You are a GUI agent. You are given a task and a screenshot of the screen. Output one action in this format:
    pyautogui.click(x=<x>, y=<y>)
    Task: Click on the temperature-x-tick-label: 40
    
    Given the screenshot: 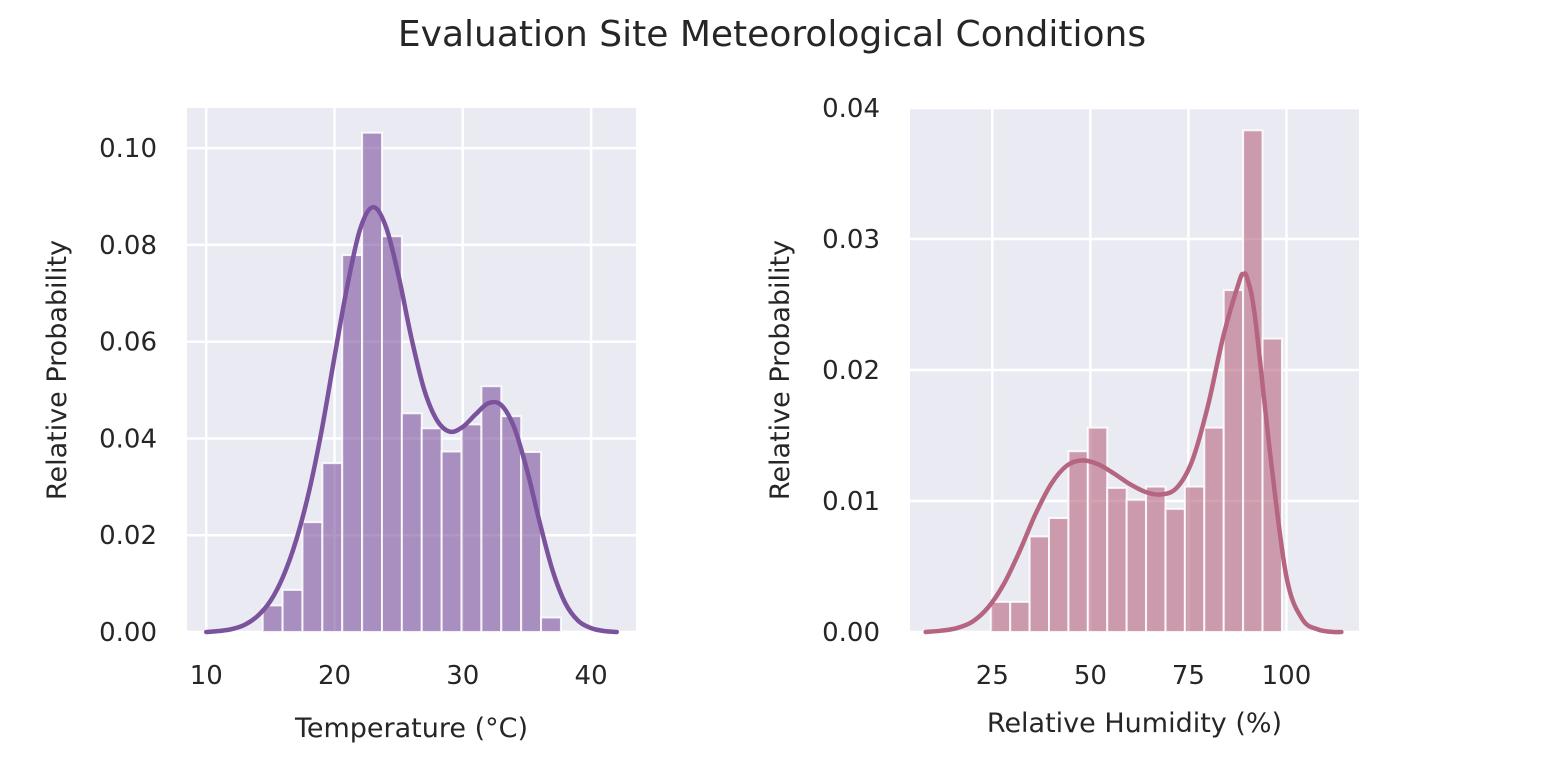 What is the action you would take?
    pyautogui.click(x=591, y=676)
    